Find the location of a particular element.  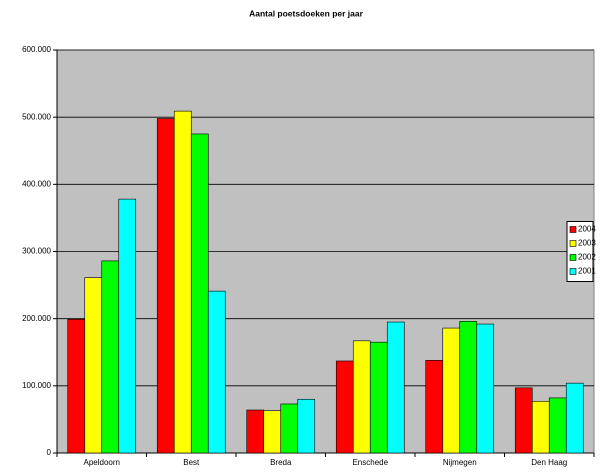

y-tick-label: 600.000 is located at coordinates (36, 49).